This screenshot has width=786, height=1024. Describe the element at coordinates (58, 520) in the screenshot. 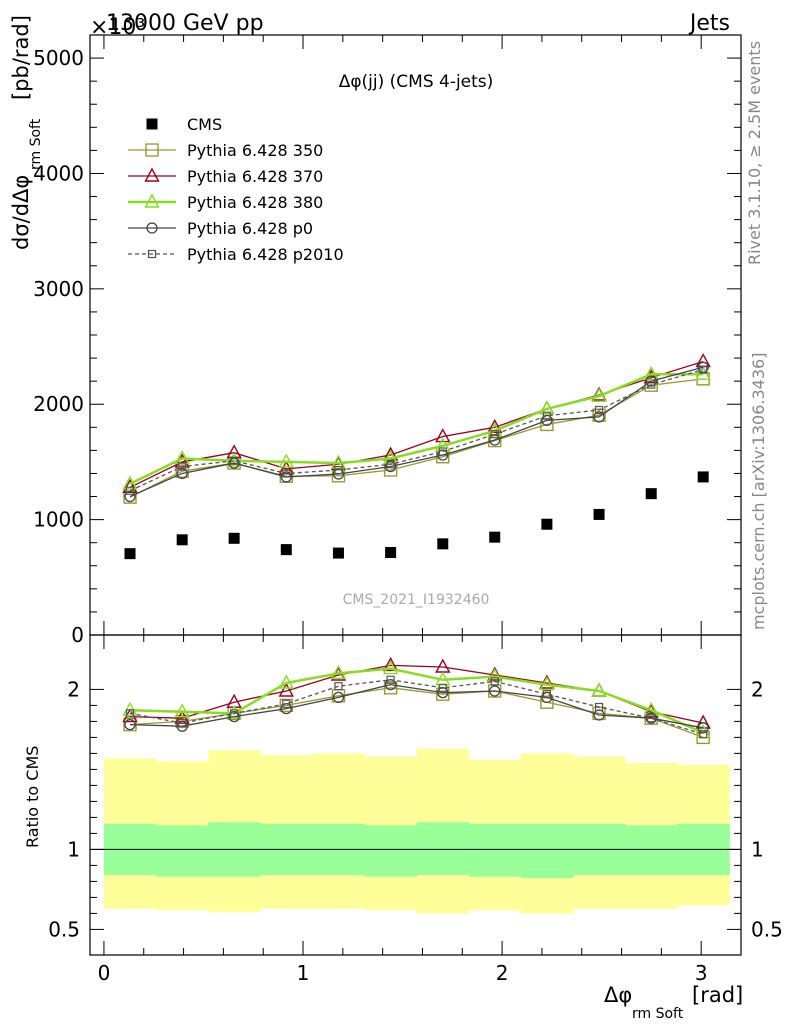

I see `y-tick-label: 1000` at that location.